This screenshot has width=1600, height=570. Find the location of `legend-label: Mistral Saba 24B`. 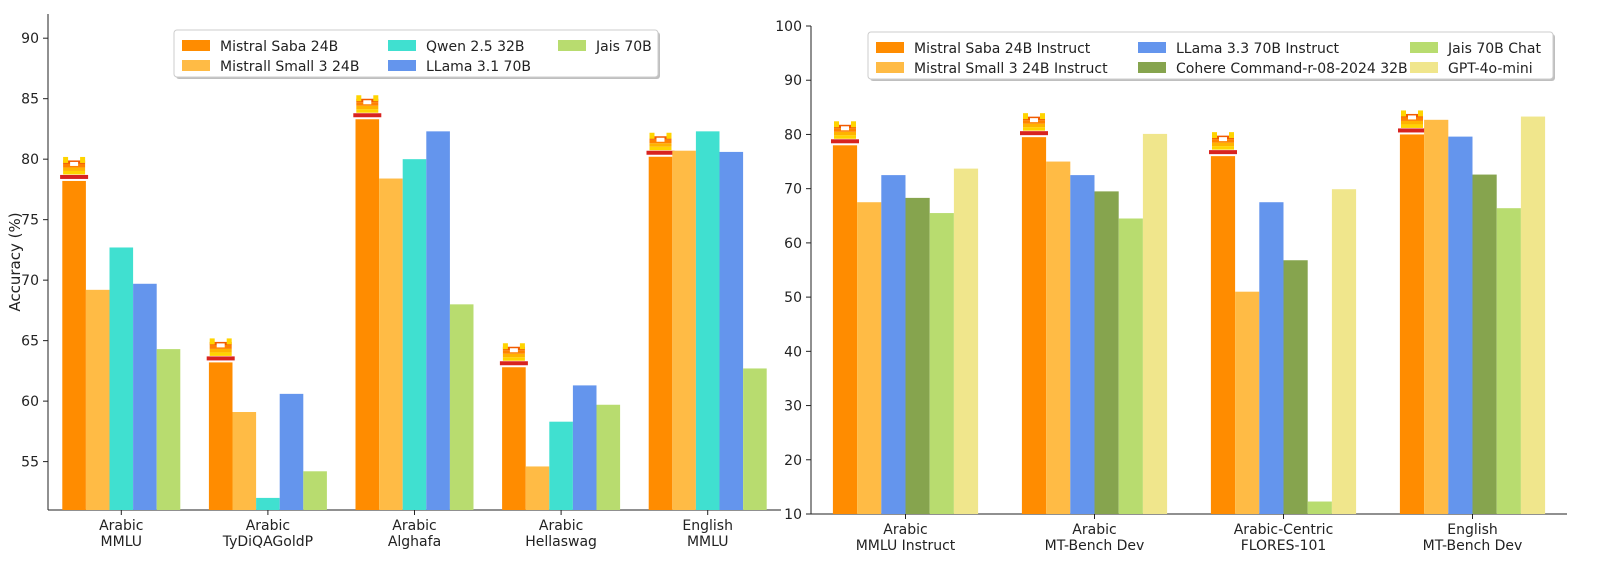

legend-label: Mistral Saba 24B is located at coordinates (279, 47).